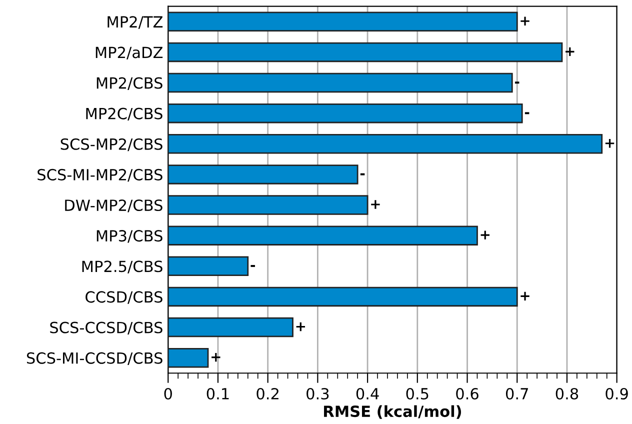  Describe the element at coordinates (111, 145) in the screenshot. I see `y-tick-label: SCS-MP2/CBS` at that location.